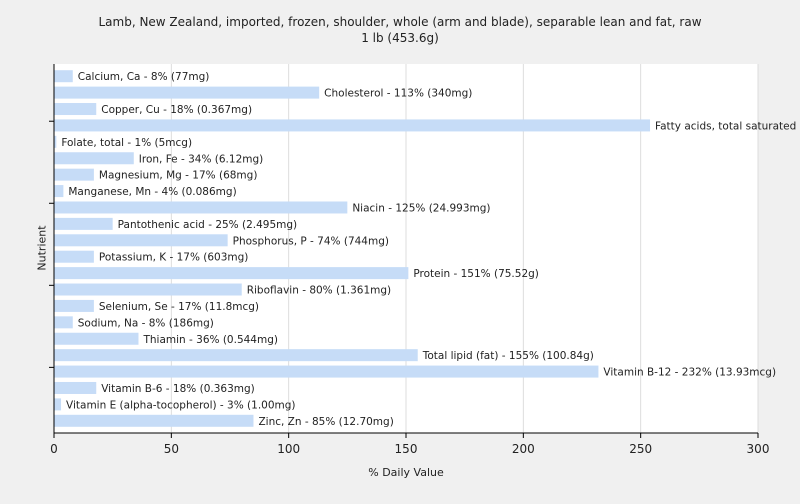 The height and width of the screenshot is (504, 800). What do you see at coordinates (508, 356) in the screenshot?
I see `bar-label: Total lipid (fat) - 155% (100.84g)` at bounding box center [508, 356].